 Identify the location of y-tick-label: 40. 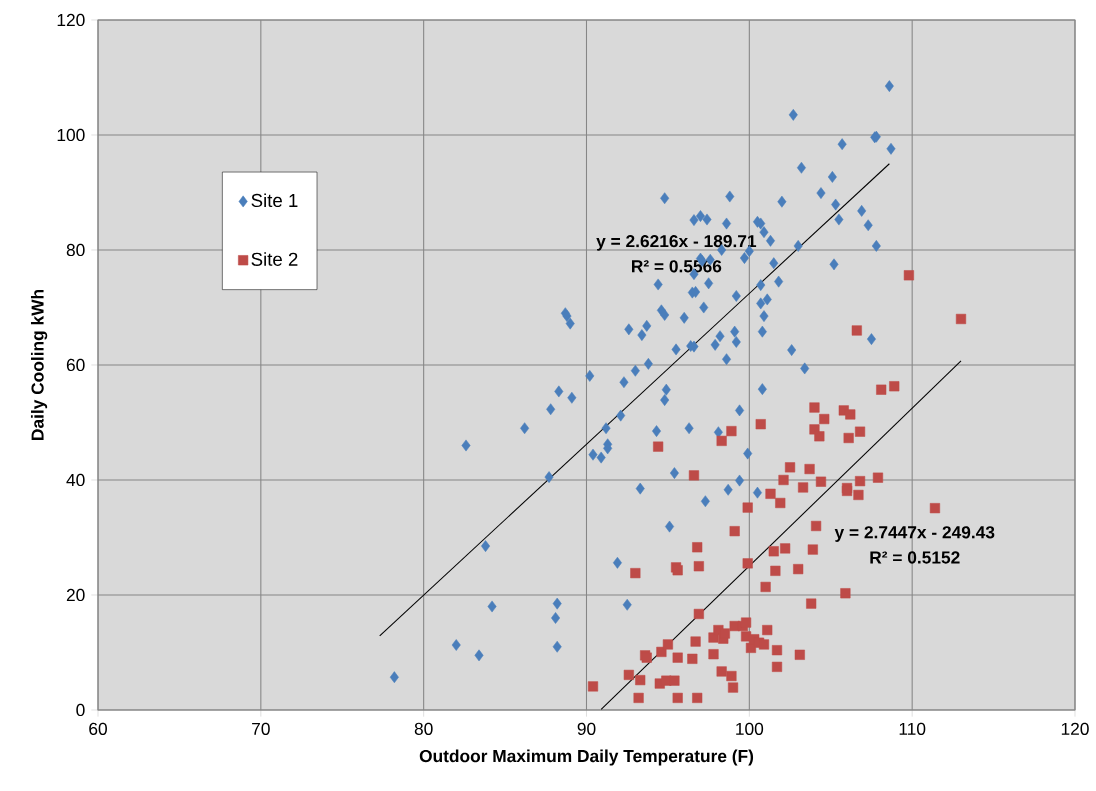
(75, 480).